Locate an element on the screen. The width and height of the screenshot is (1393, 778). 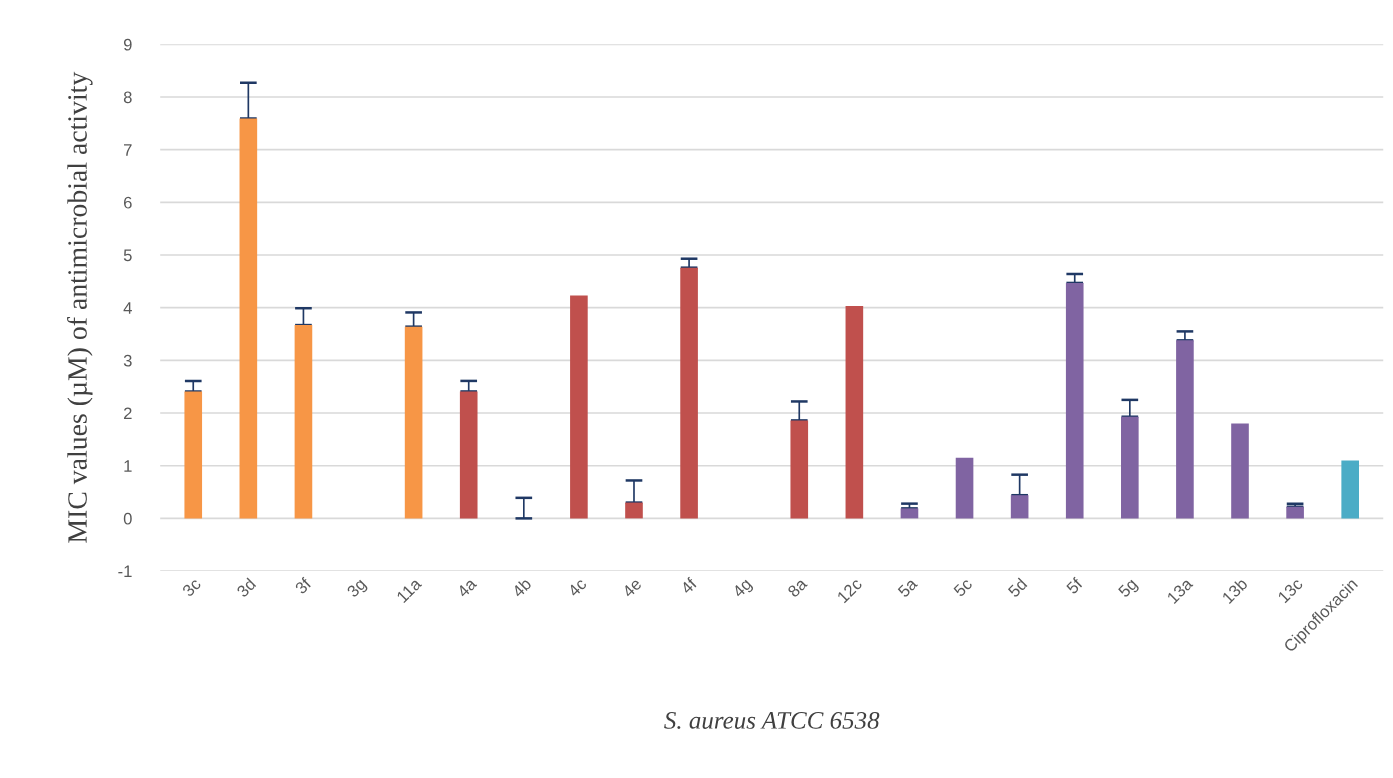
y-tick-label: 6 is located at coordinates (128, 202).